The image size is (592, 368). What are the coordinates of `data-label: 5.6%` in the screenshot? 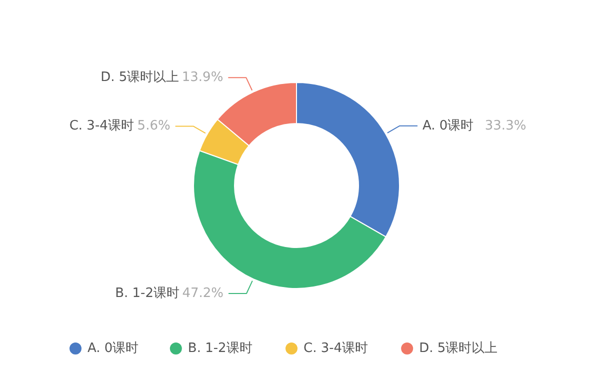 It's located at (153, 126).